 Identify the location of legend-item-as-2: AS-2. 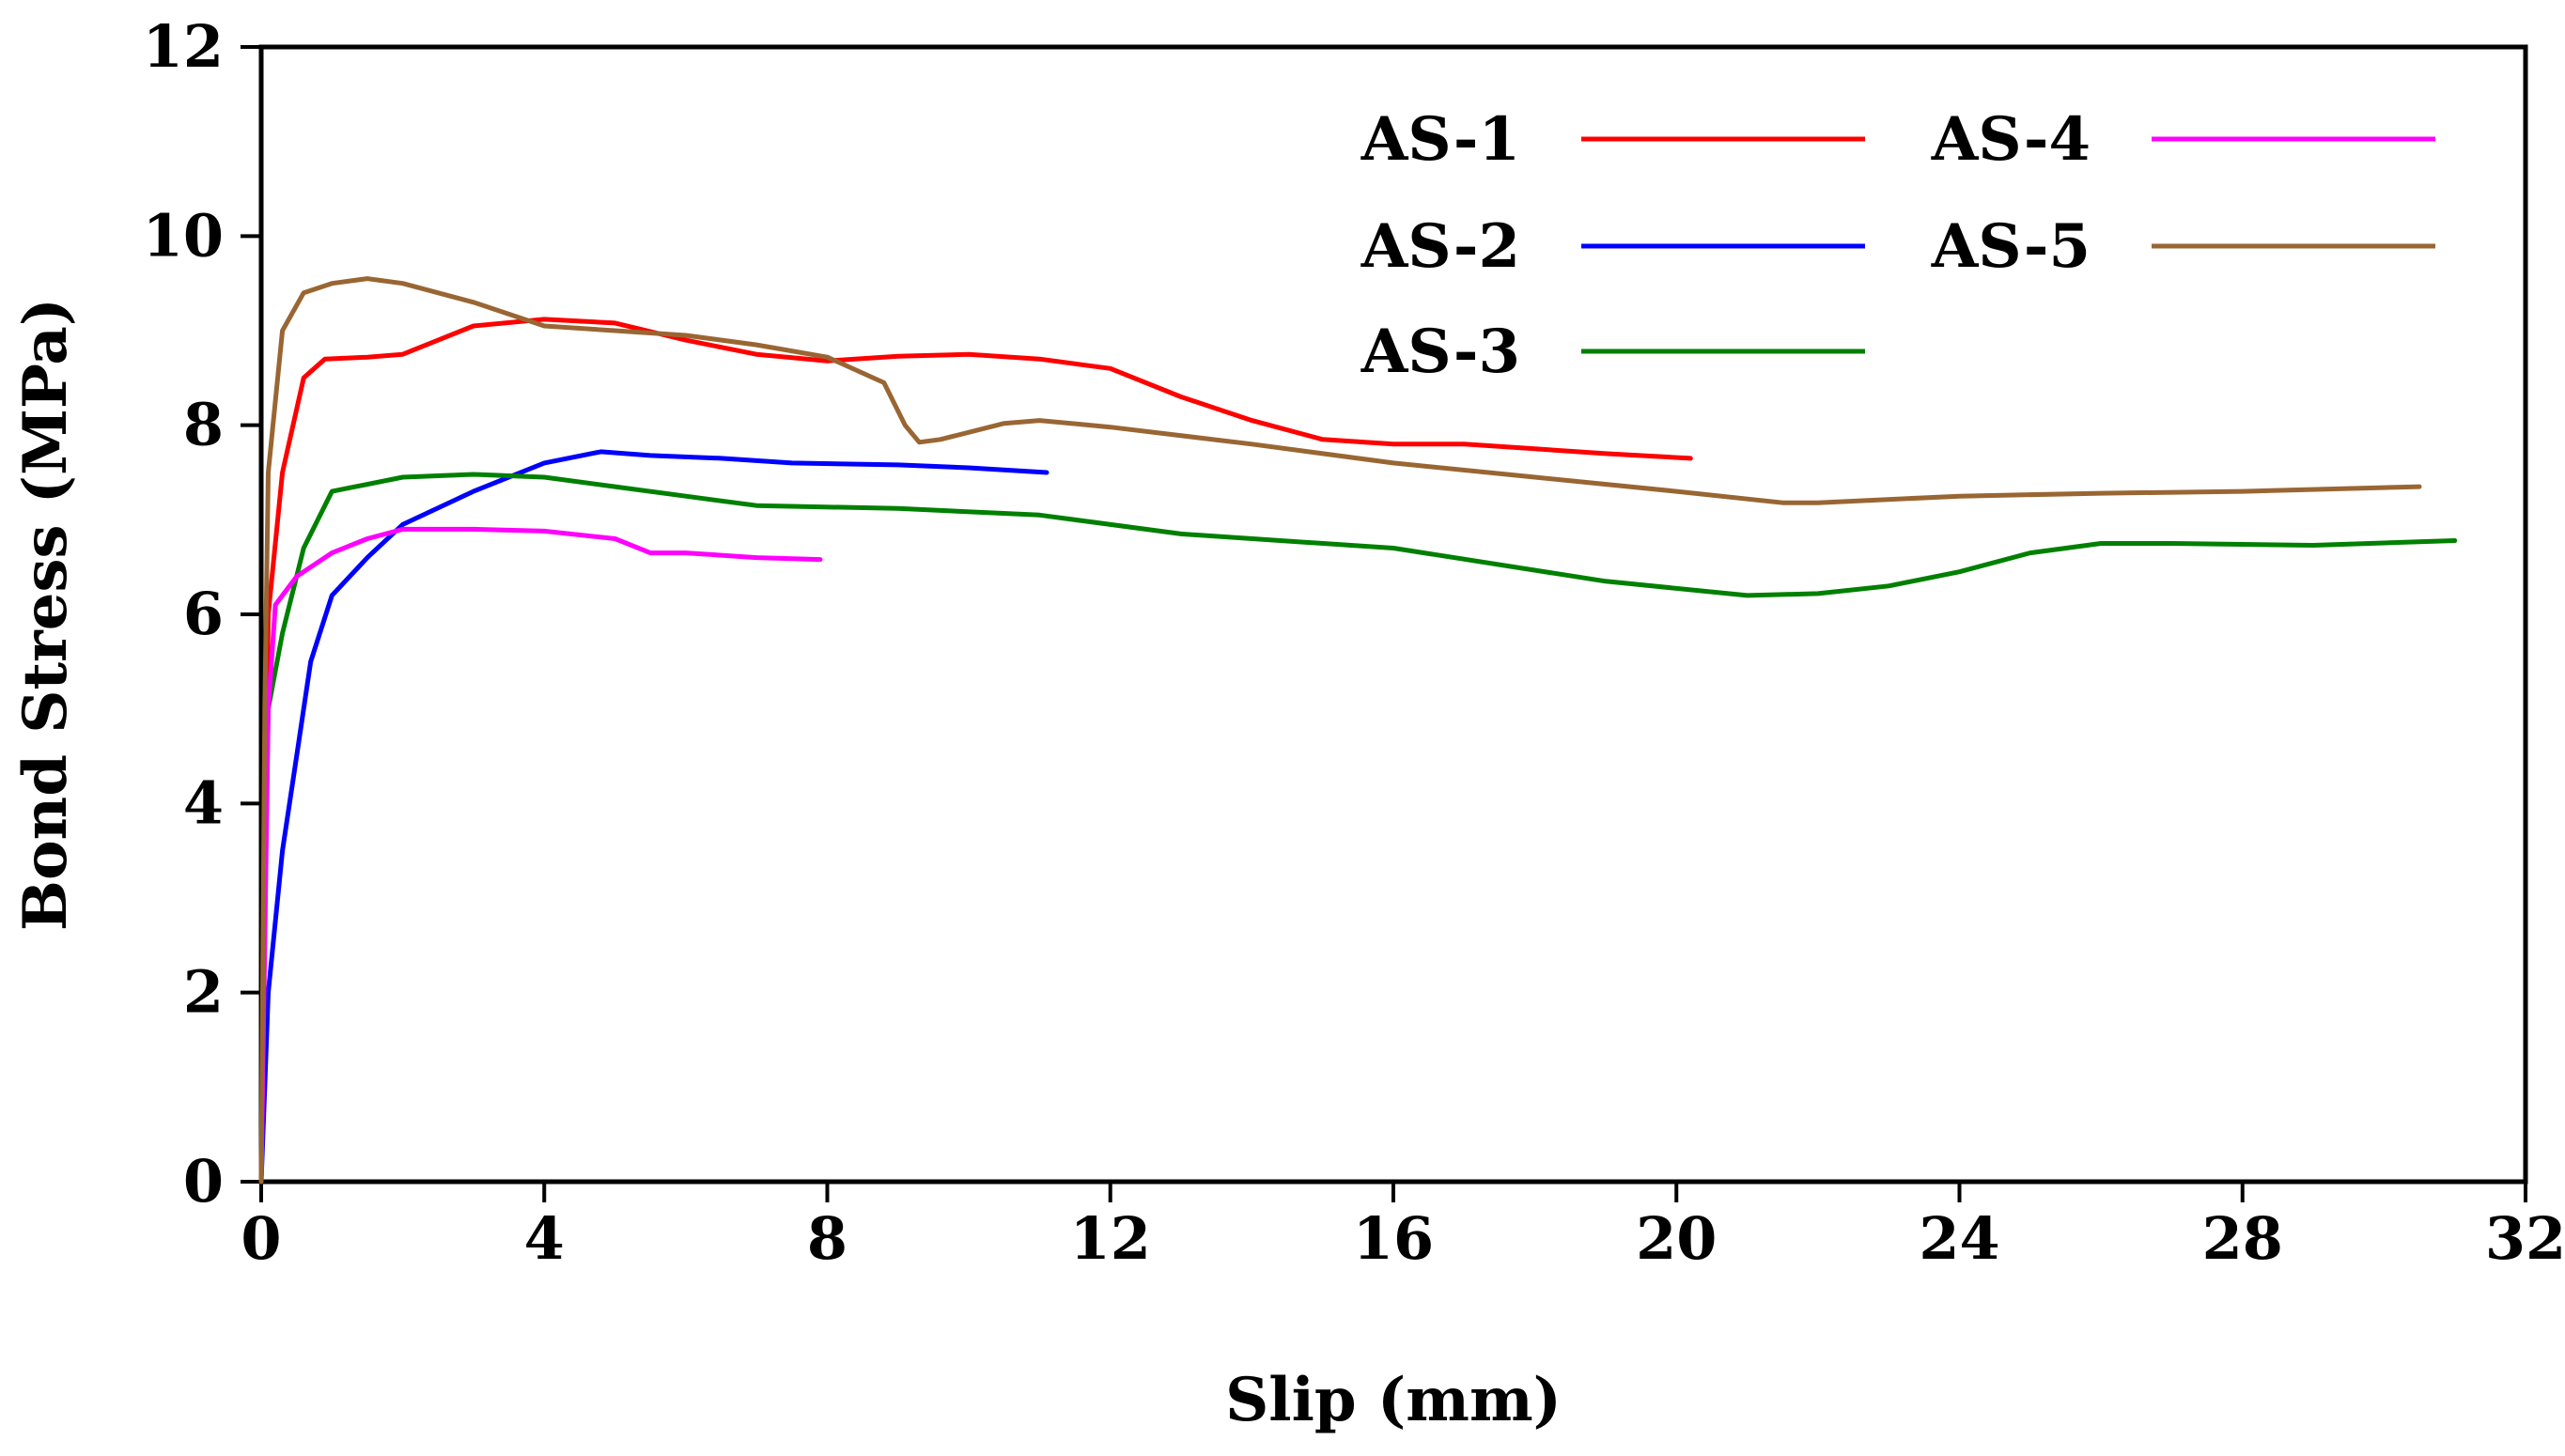
(1612, 246).